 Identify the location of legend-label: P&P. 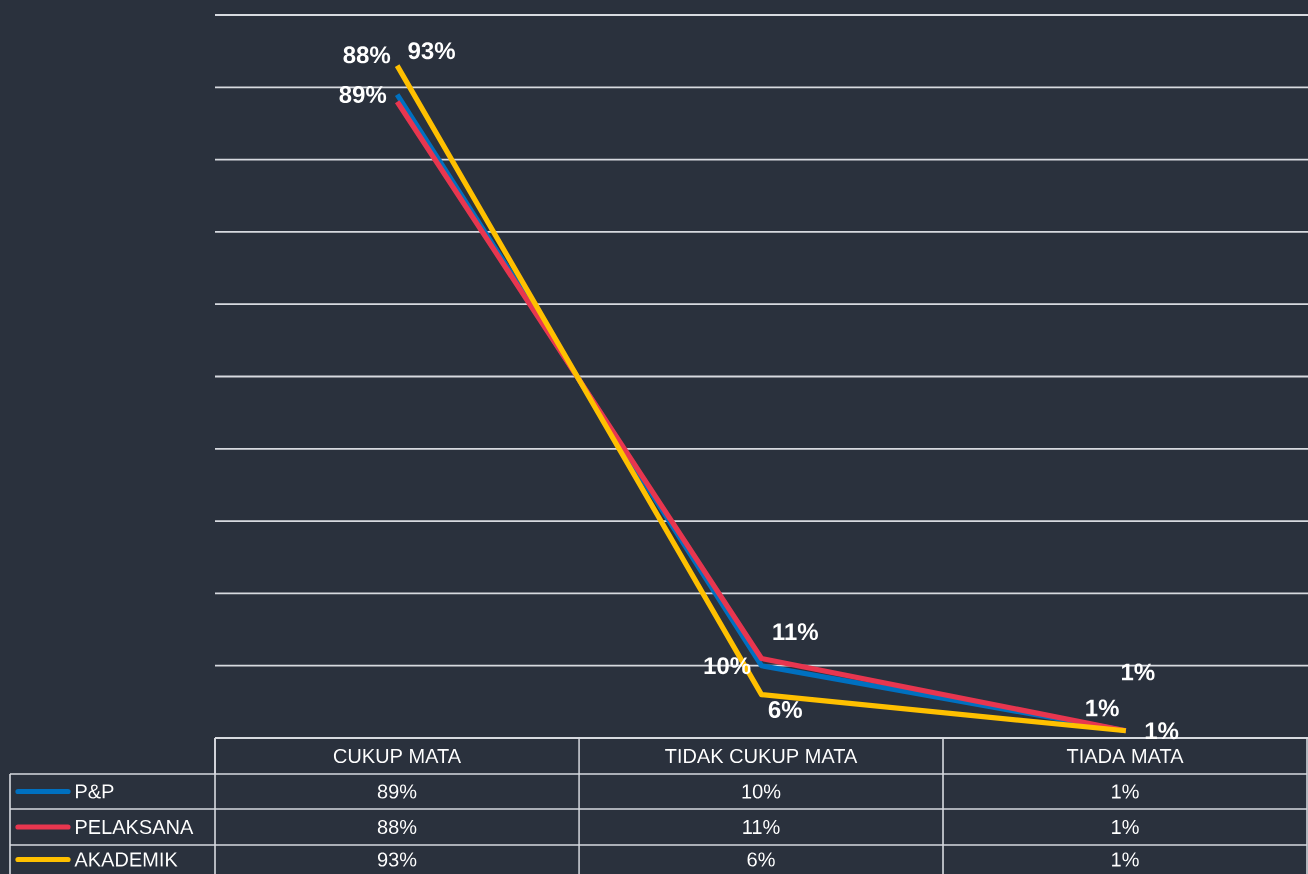
(95, 791).